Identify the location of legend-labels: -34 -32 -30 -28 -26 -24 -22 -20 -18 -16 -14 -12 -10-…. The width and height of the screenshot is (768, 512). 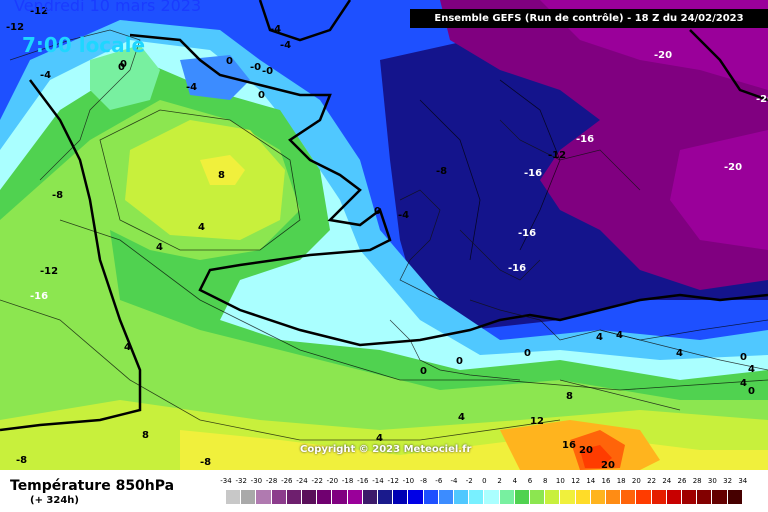
(490, 483).